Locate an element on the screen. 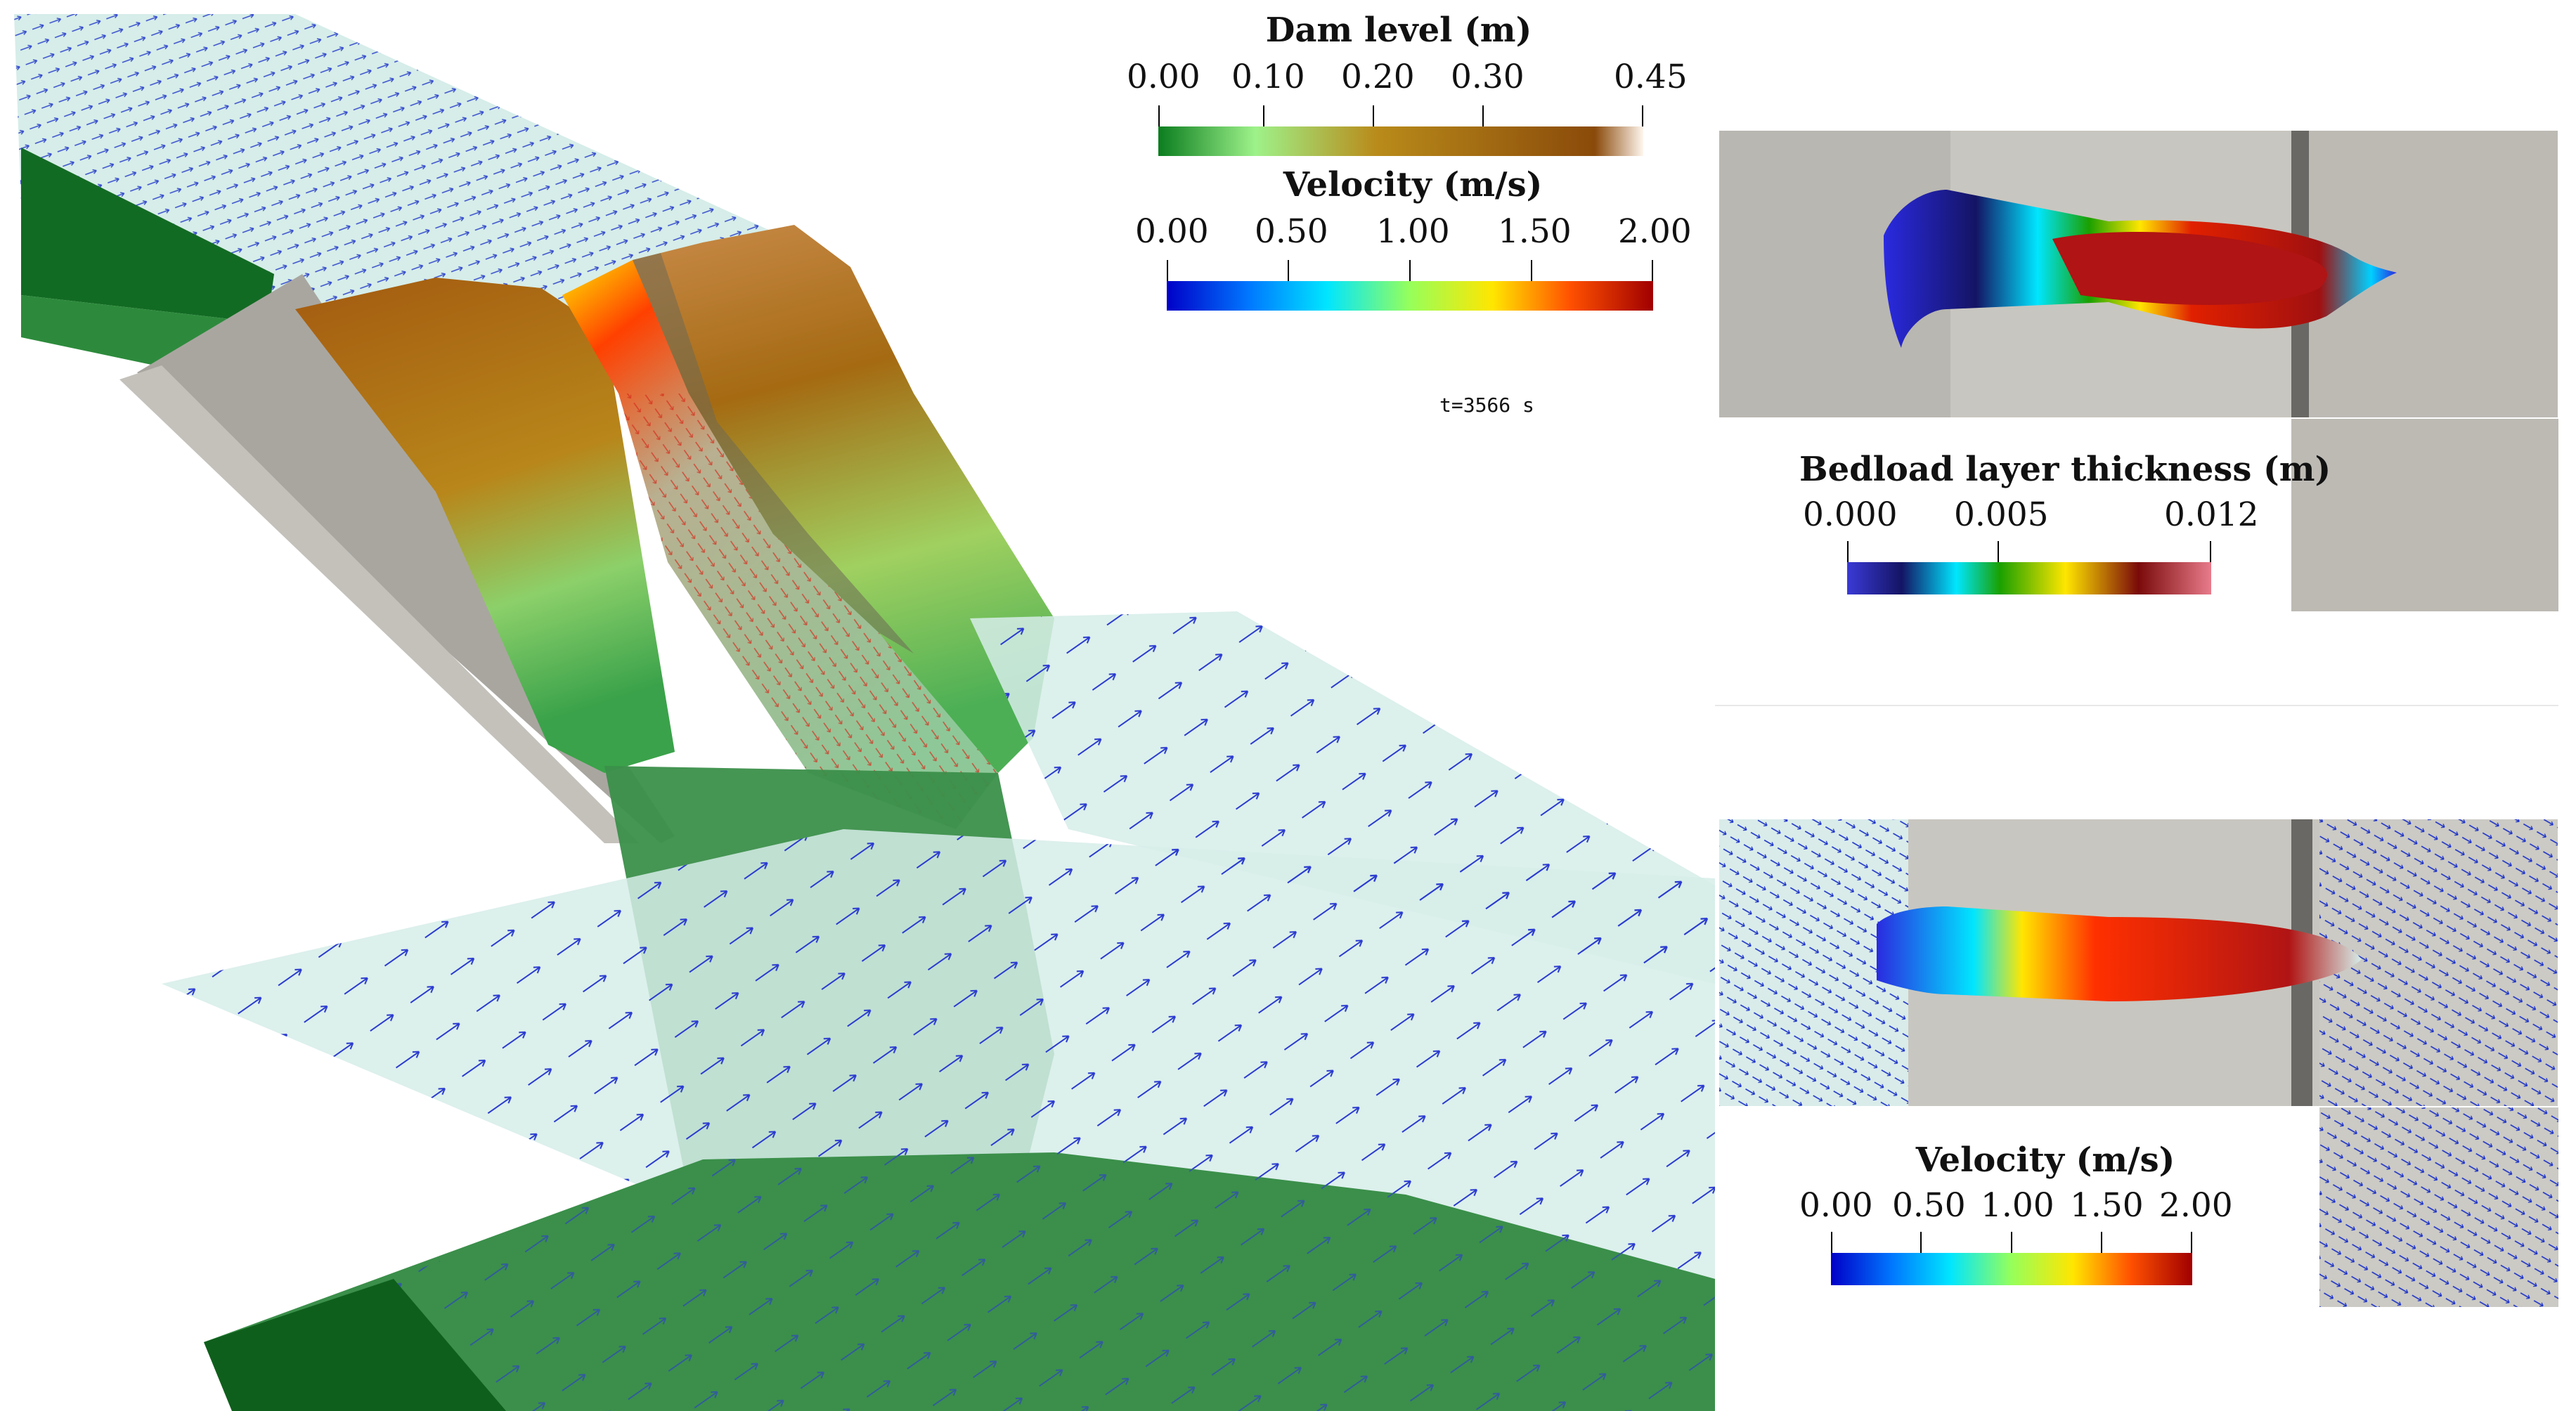 This screenshot has width=2576, height=1411. bedload-colorbar is located at coordinates (2029, 567).